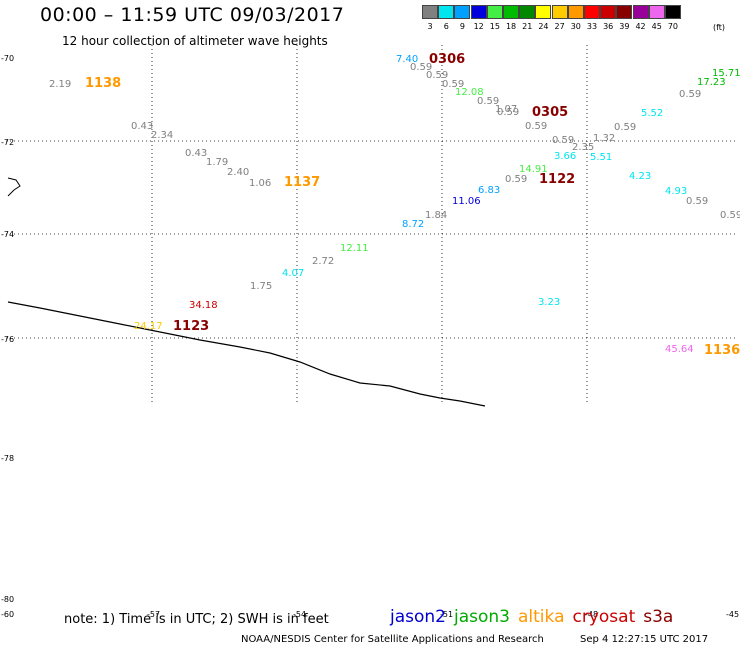  Describe the element at coordinates (592, 26) in the screenshot. I see `scale-label: 33` at that location.